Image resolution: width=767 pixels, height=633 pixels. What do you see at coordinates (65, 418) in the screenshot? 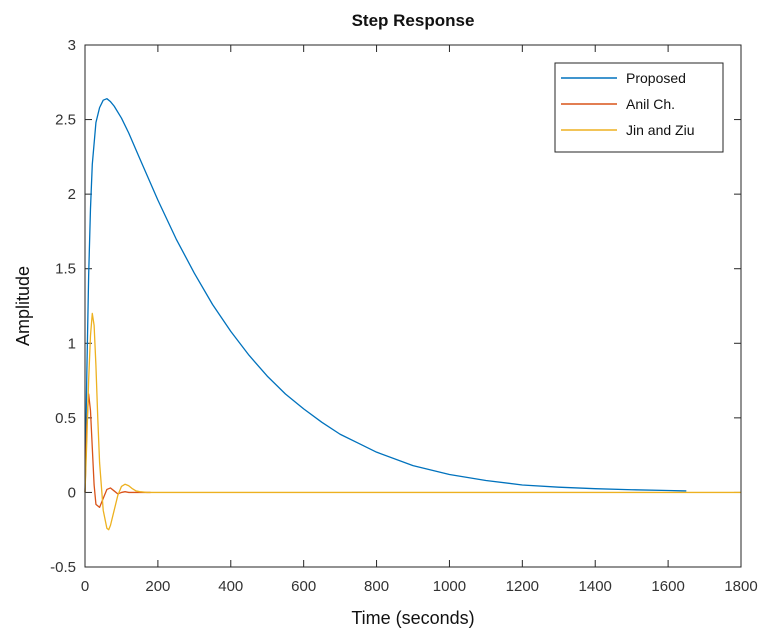
I see `y-tick-label: 0.5` at bounding box center [65, 418].